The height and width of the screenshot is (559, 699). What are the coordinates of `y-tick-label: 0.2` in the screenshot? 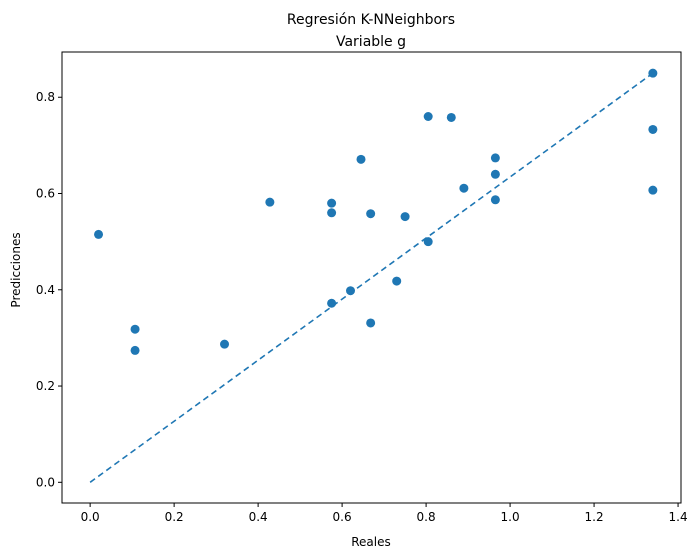 It's located at (45, 386).